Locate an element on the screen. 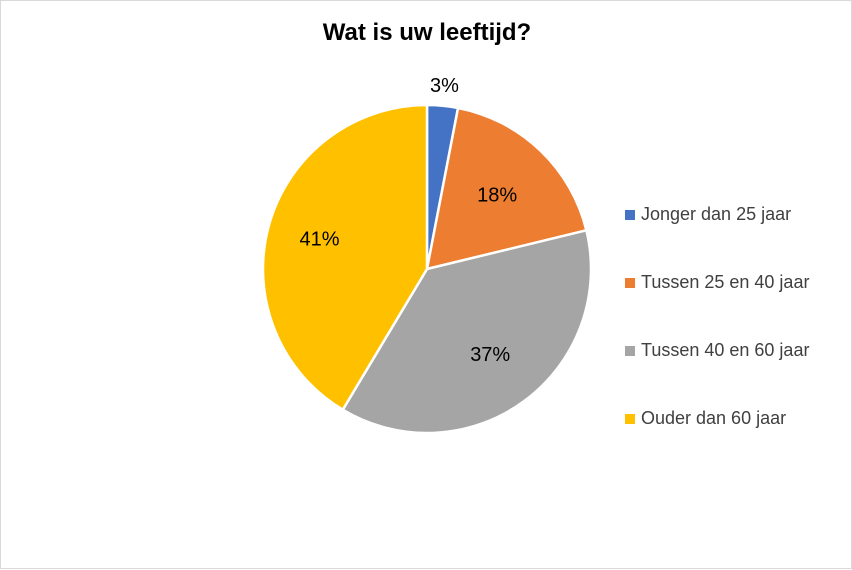 The width and height of the screenshot is (852, 570). legend-label: Tussen 40 en 60 jaar is located at coordinates (725, 350).